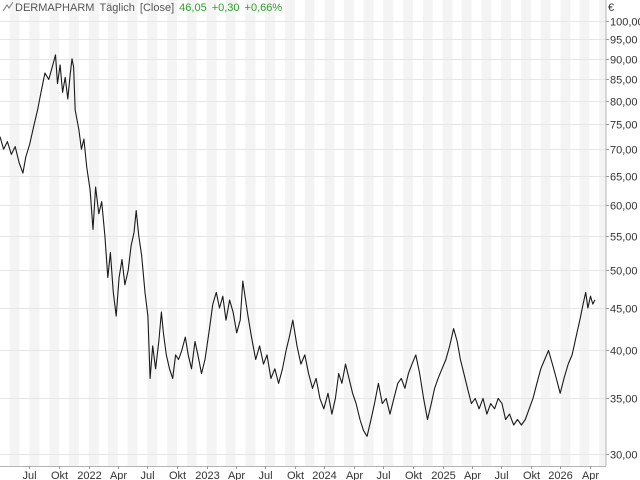 This screenshot has height=480, width=640. I want to click on y-tick-label: 40,00, so click(624, 352).